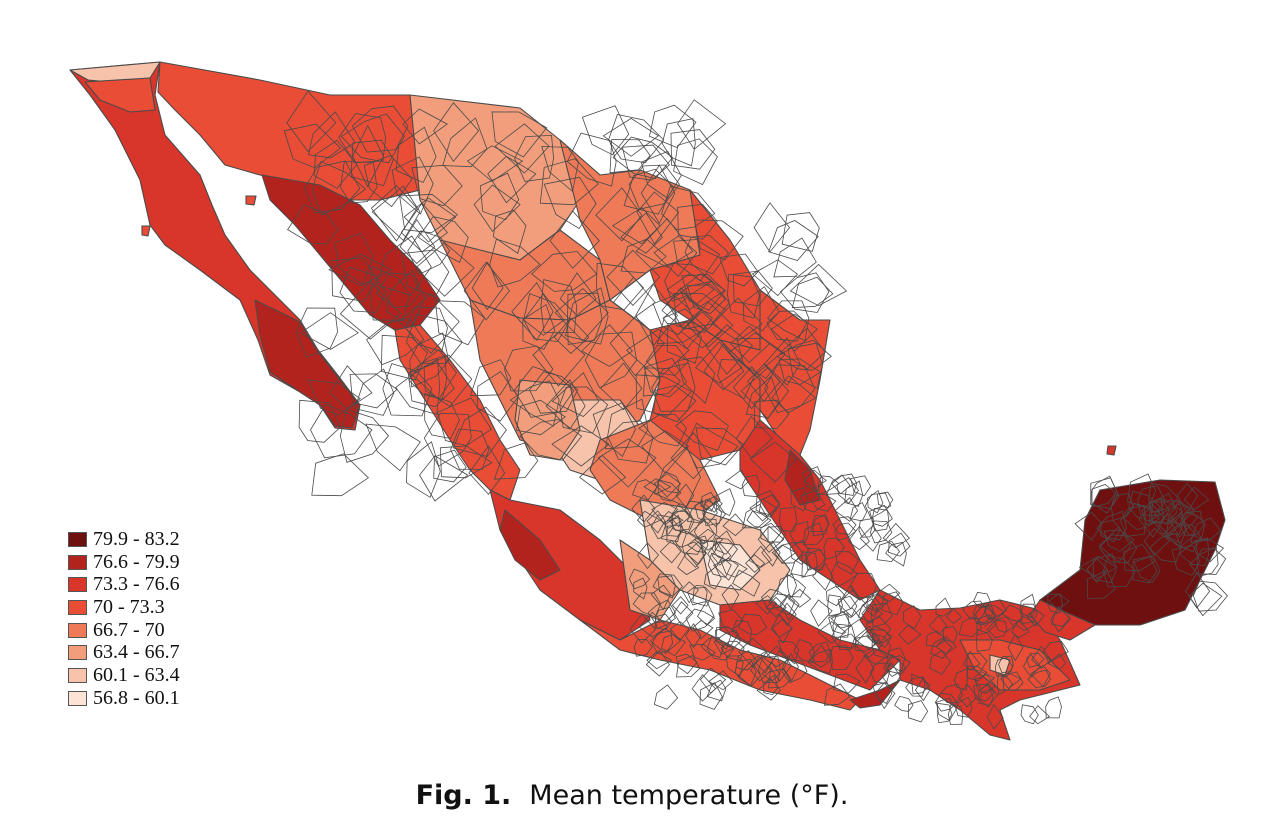 The width and height of the screenshot is (1264, 840). I want to click on legend-label: 79.9 - 83.2, so click(136, 538).